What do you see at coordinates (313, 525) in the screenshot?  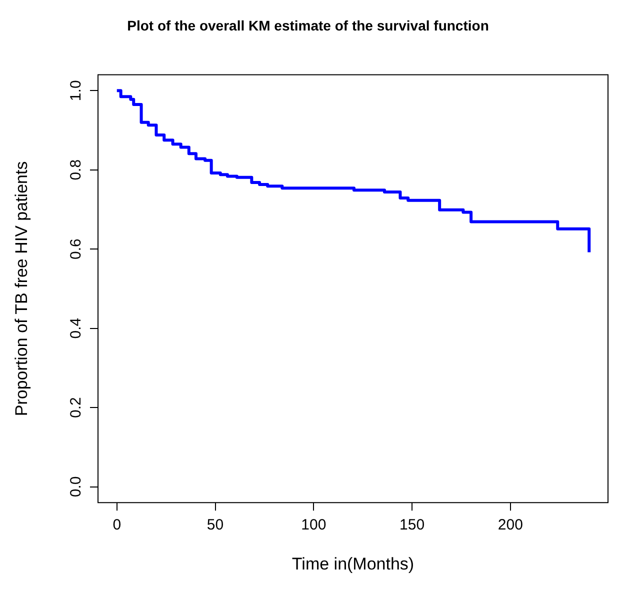 I see `x-tick-label: 100` at bounding box center [313, 525].